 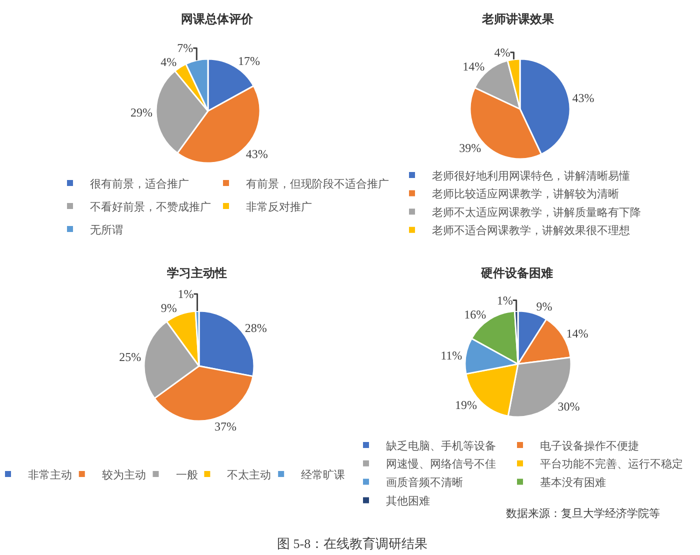 What do you see at coordinates (518, 19) in the screenshot?
I see `chart-title: 老师讲课效果` at bounding box center [518, 19].